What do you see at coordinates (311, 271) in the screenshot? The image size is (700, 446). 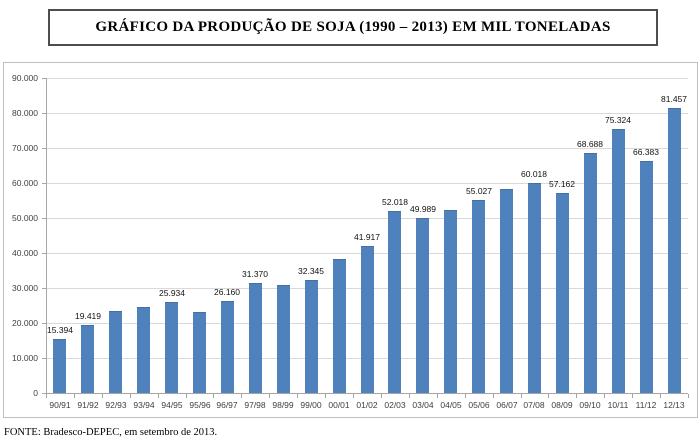 I see `bar-value-label: 32.345` at bounding box center [311, 271].